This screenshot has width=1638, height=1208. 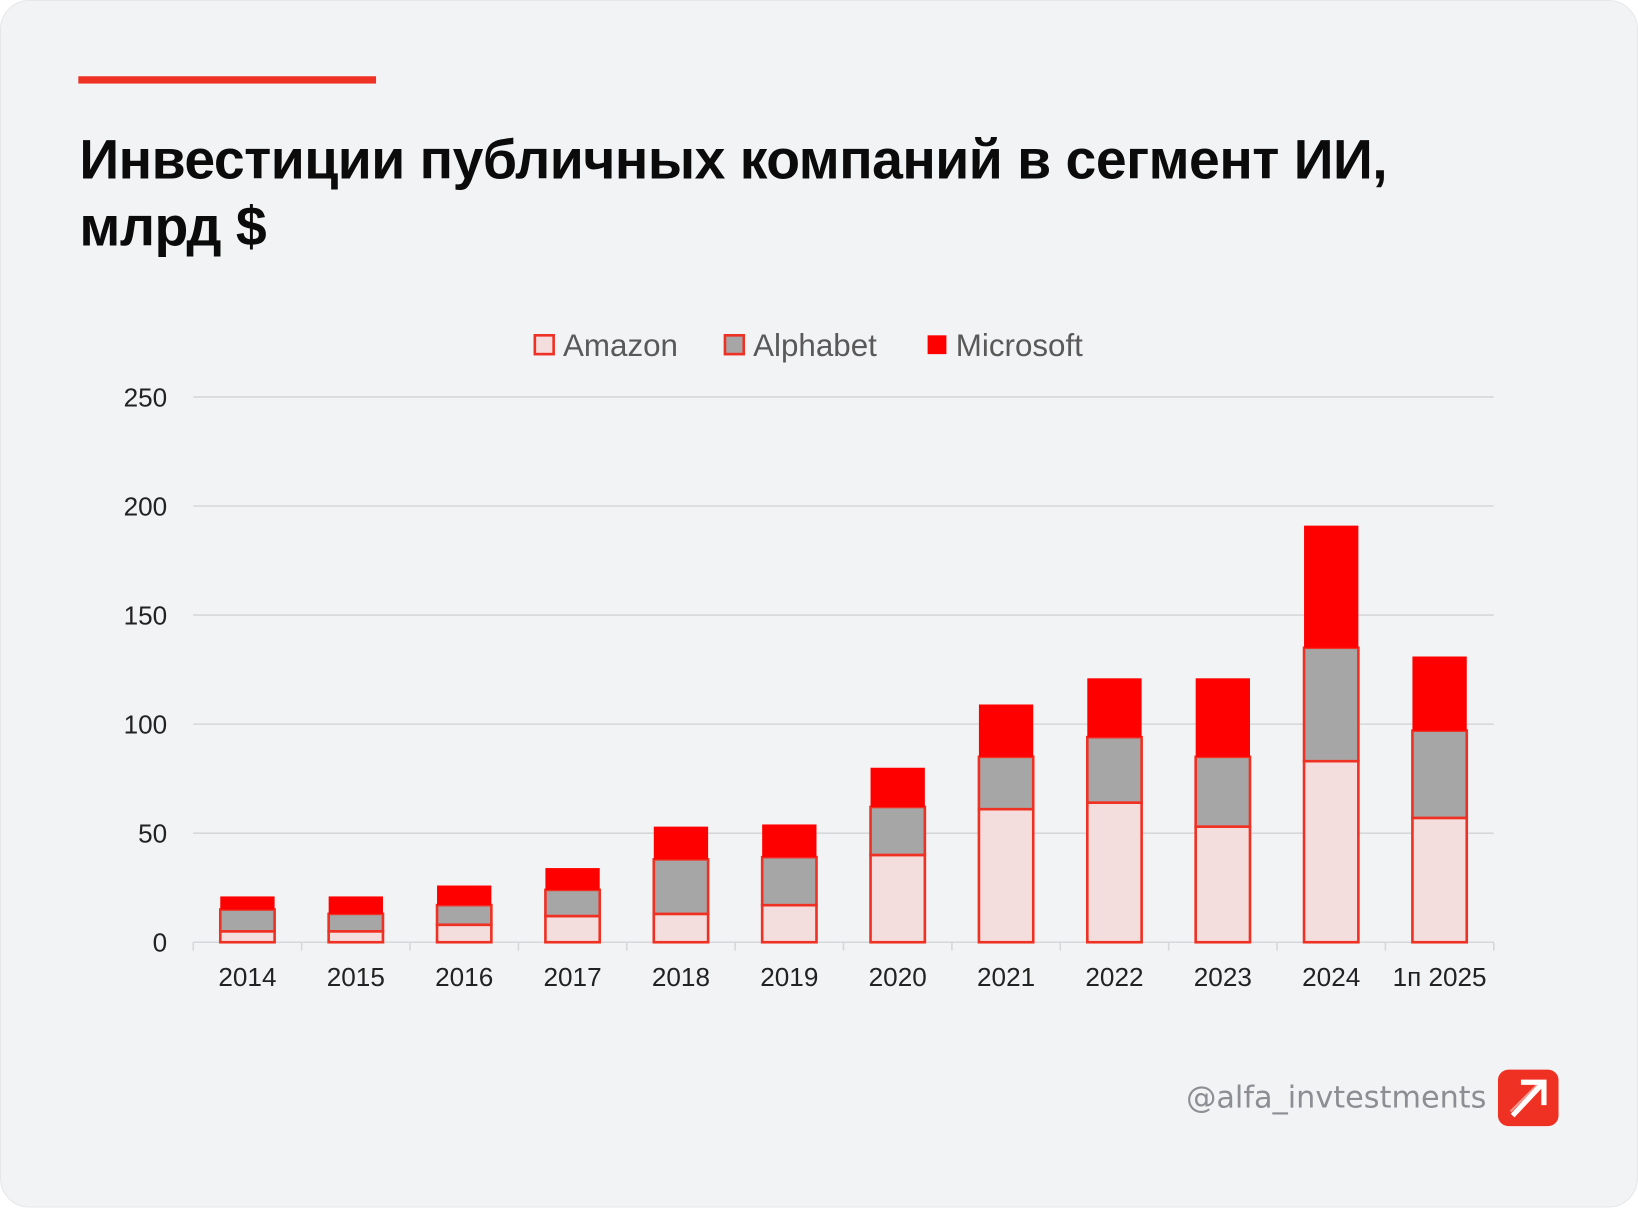 I want to click on x-tick-label: 2014, so click(x=247, y=977).